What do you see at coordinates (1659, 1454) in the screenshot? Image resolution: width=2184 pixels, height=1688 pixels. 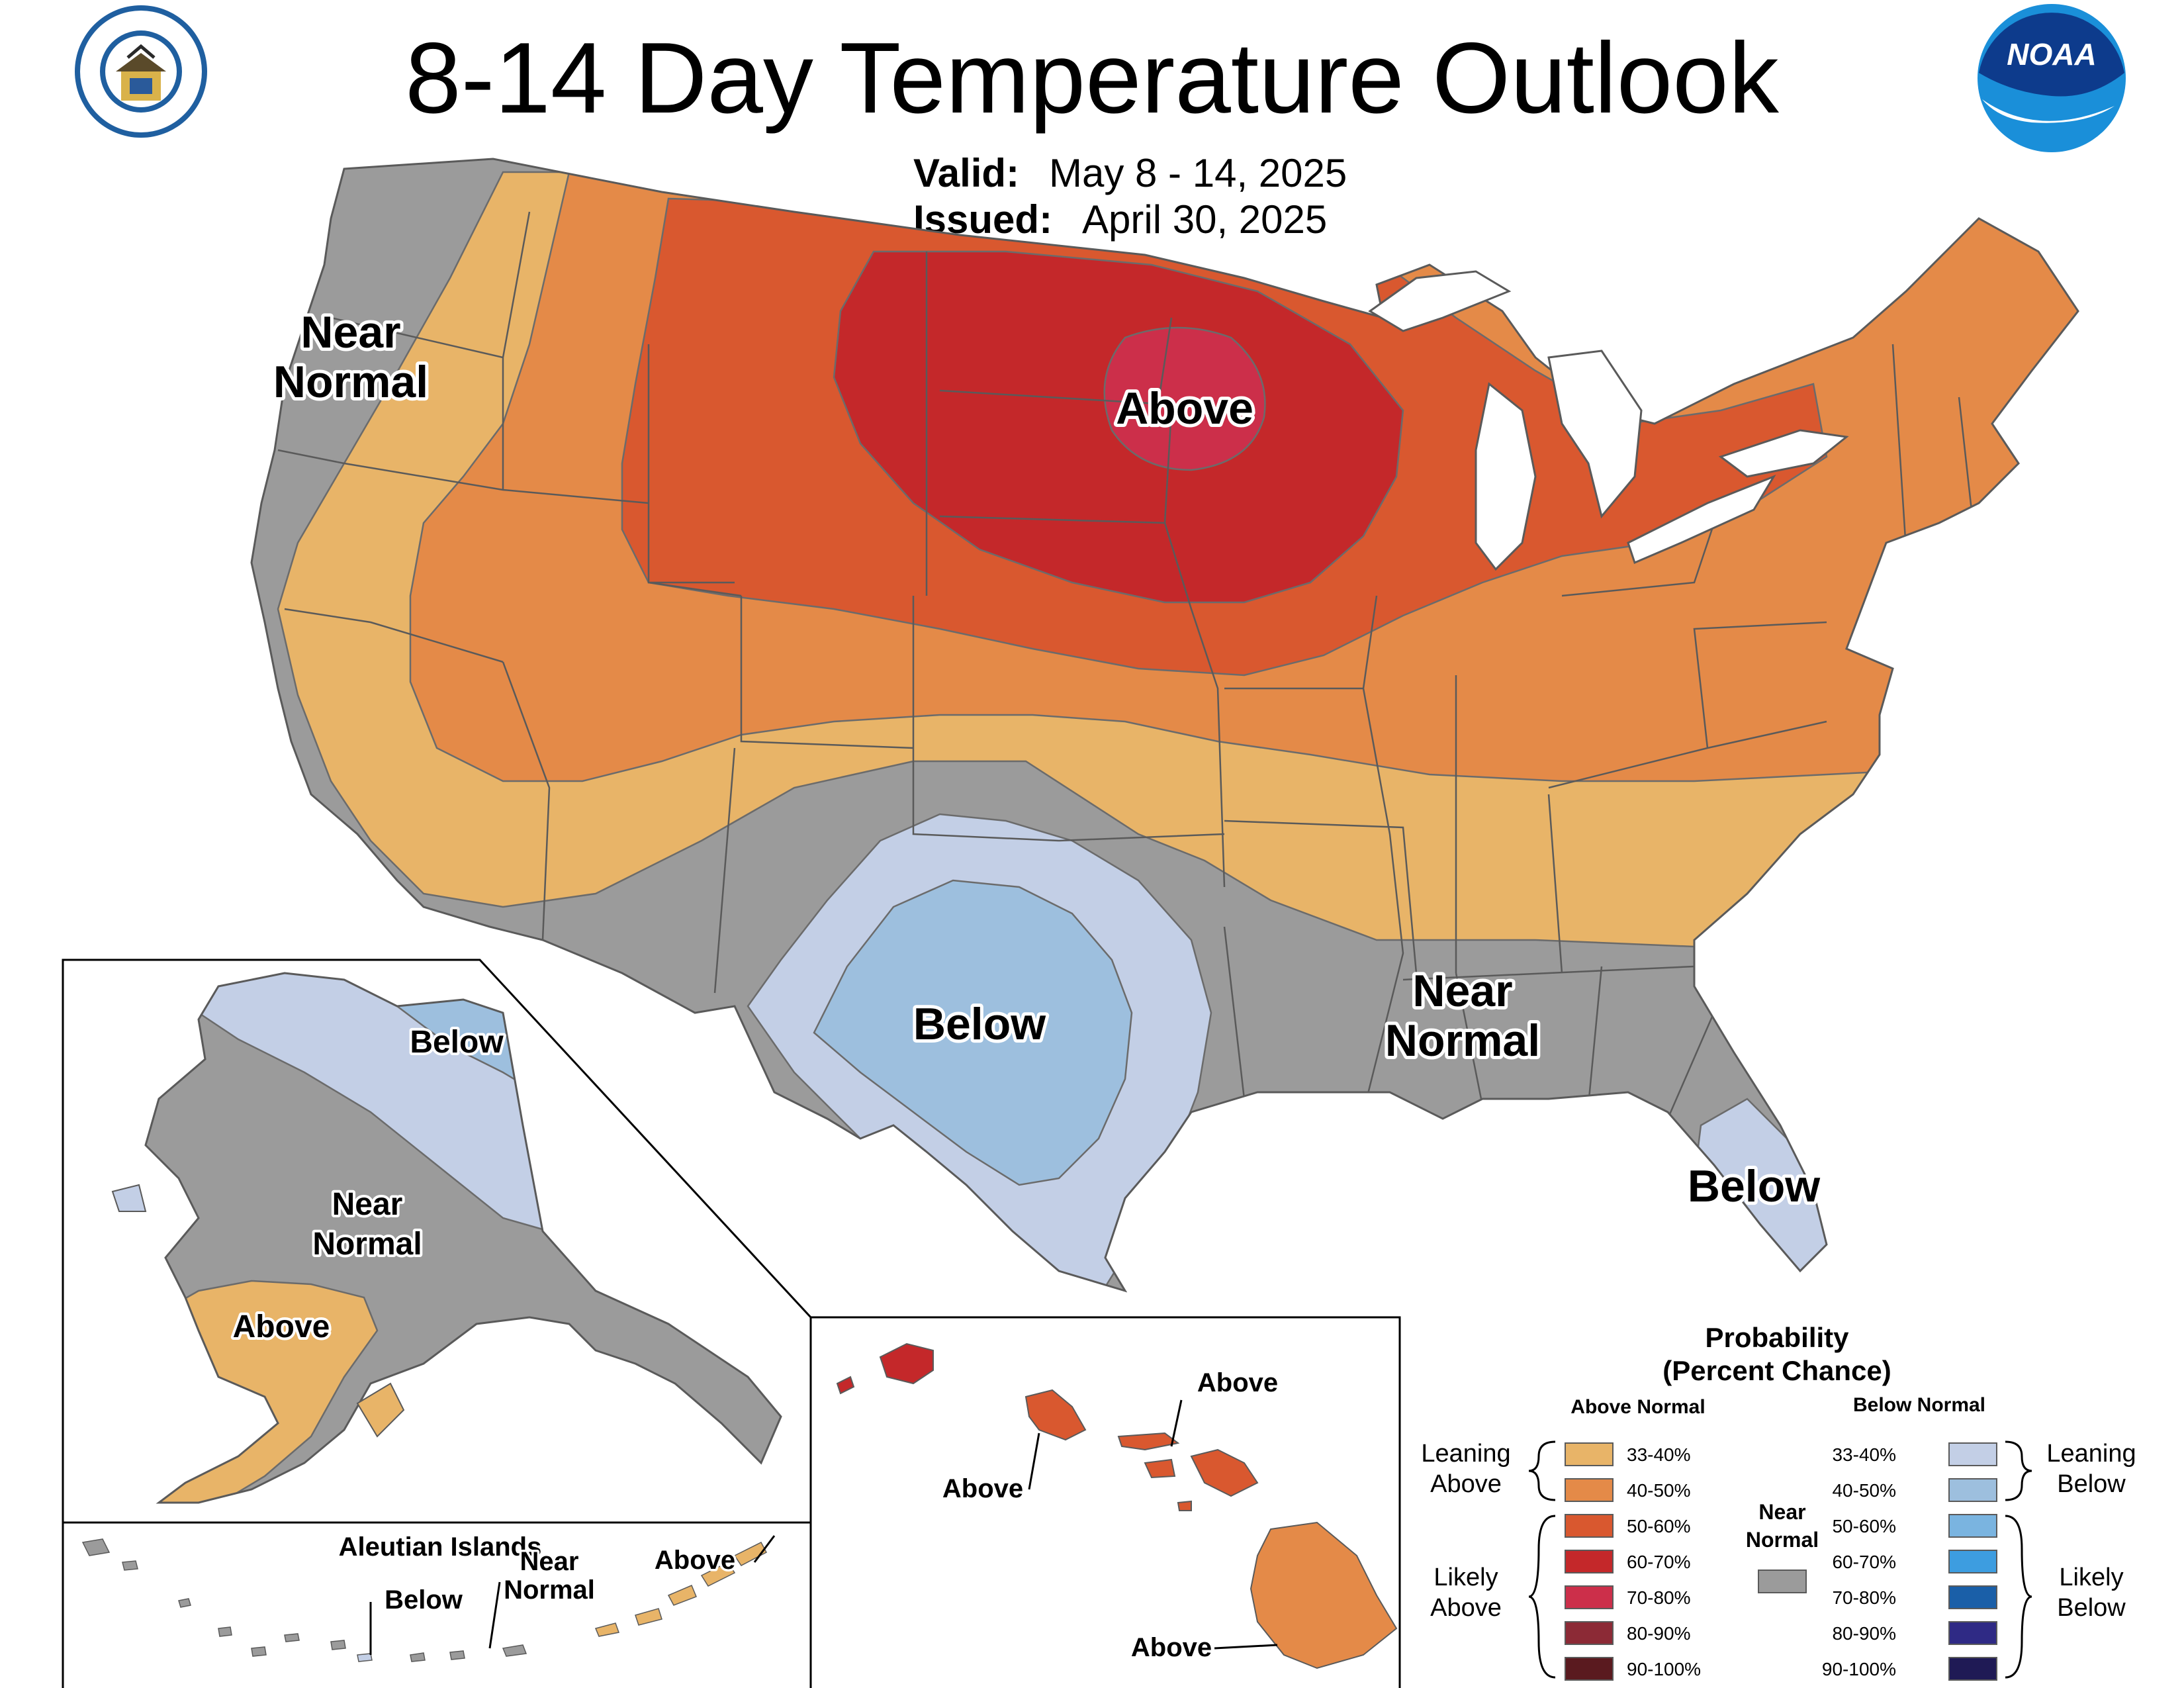 I see `legend-above-row: 33-40%` at bounding box center [1659, 1454].